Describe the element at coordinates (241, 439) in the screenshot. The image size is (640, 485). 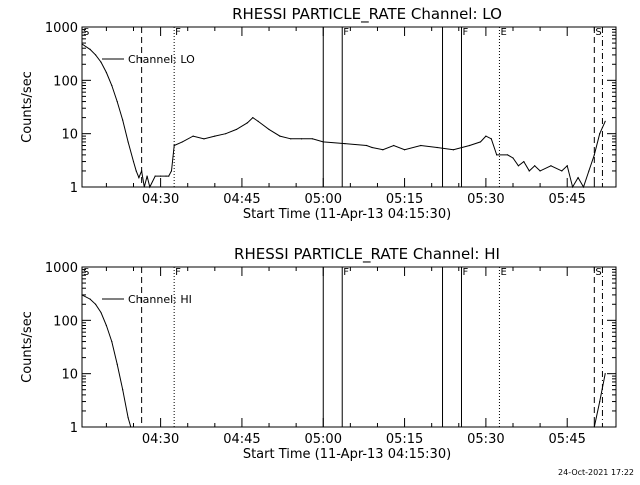
I see `chart-2-xtick-label: 04:45` at that location.